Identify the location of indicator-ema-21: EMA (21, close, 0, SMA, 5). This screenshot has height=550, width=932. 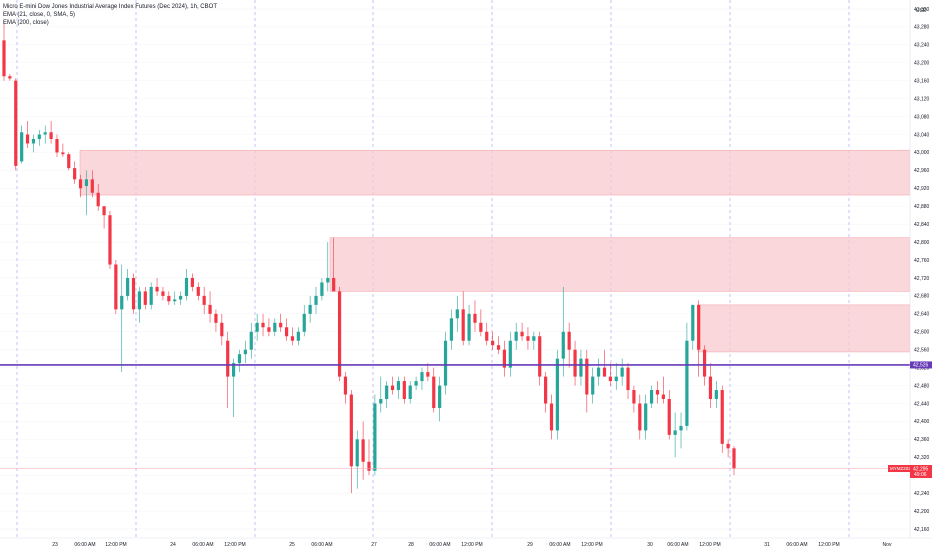
(39, 15).